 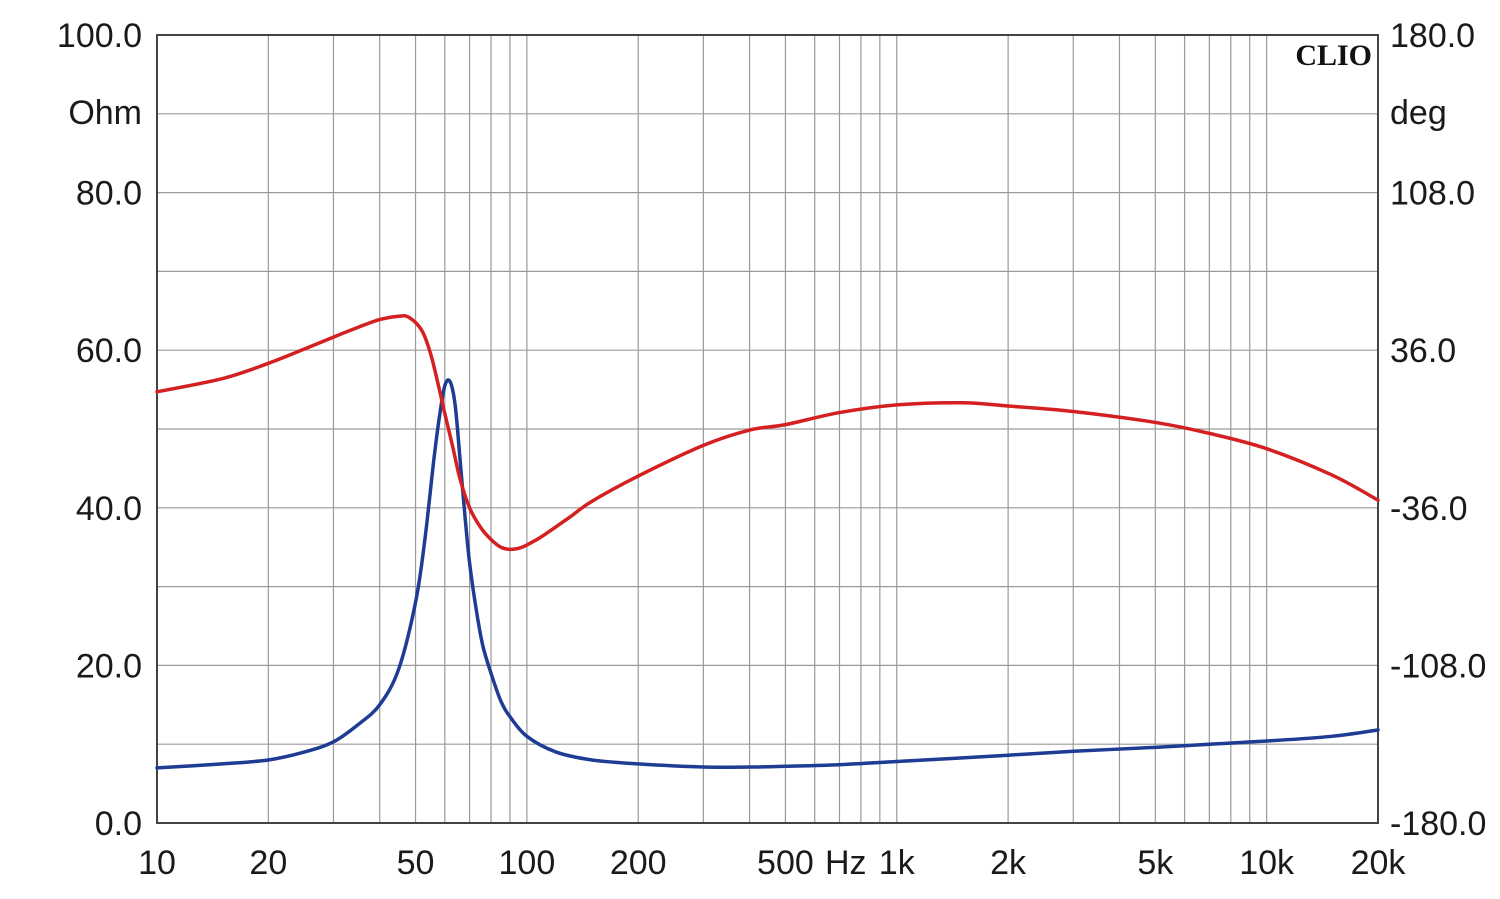 I want to click on x-tick-label: 100, so click(x=527, y=863).